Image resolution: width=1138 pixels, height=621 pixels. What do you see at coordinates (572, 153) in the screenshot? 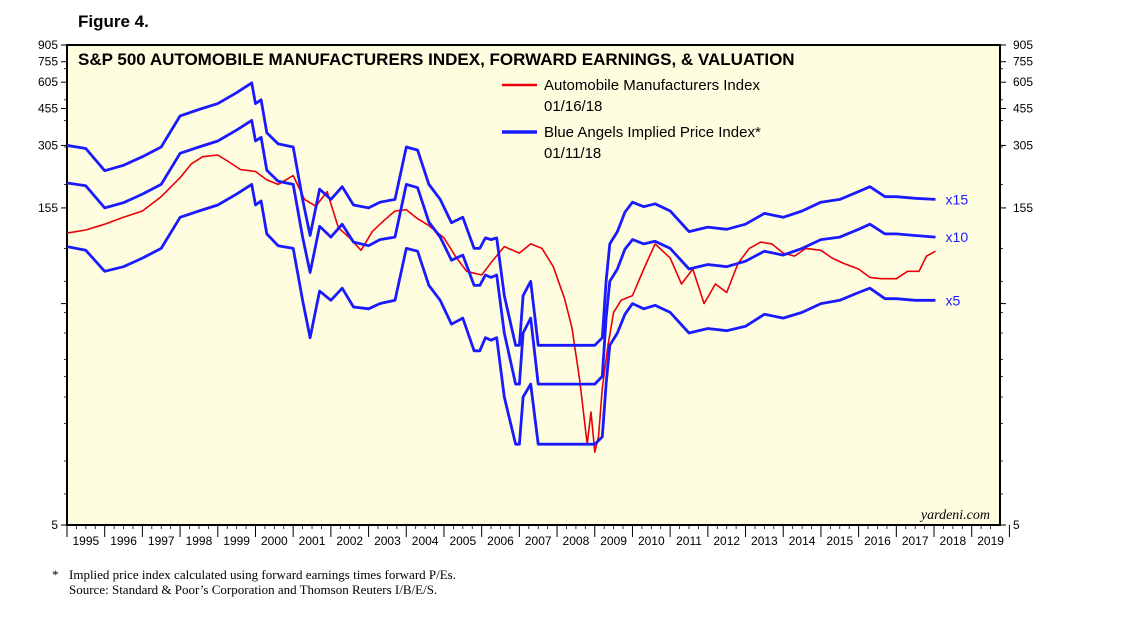
I see `legend-date-implied-price: 01/11/18` at bounding box center [572, 153].